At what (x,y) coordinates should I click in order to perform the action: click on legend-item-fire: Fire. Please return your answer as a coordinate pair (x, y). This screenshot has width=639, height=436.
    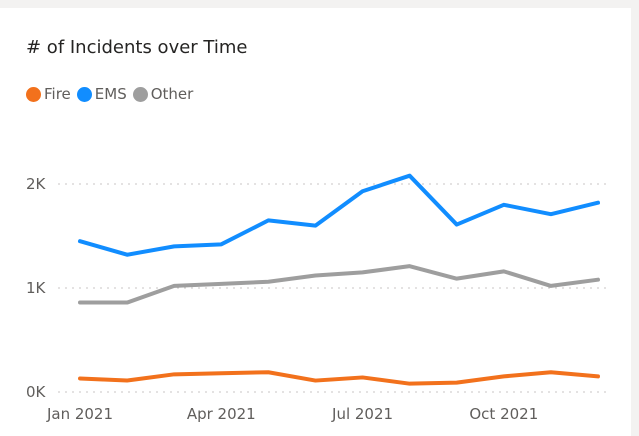
    Looking at the image, I should click on (48, 94).